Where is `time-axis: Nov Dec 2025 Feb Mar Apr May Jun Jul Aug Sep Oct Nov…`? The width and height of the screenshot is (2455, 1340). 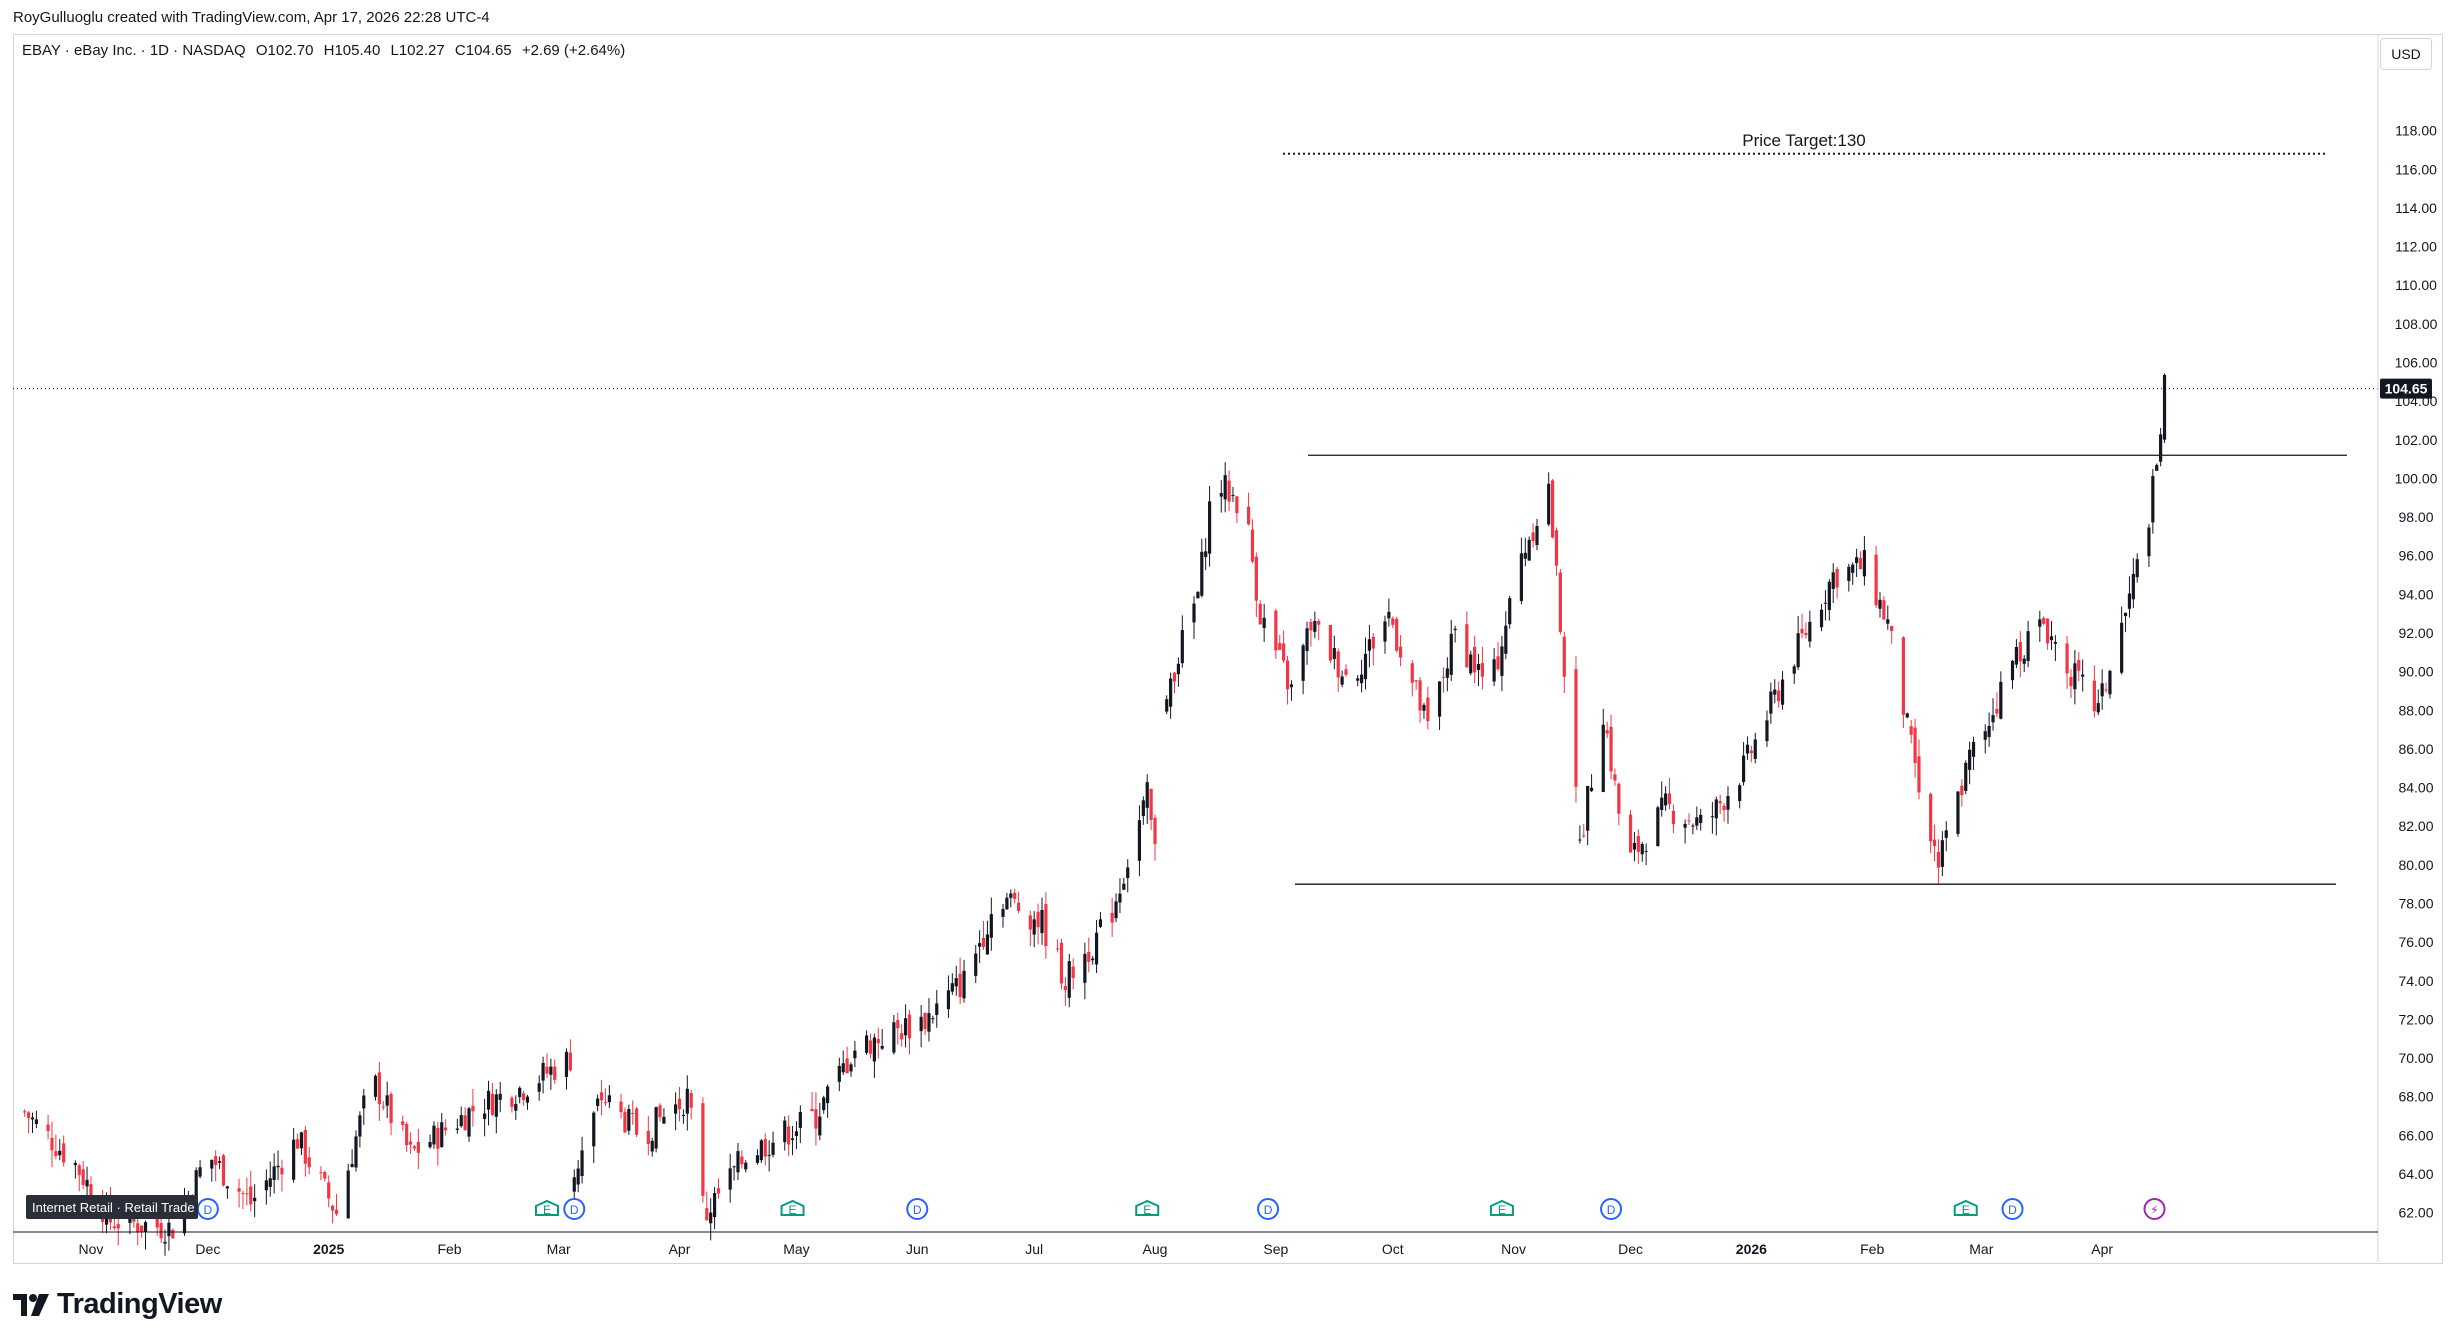
time-axis: Nov Dec 2025 Feb Mar Apr May Jun Jul Aug Sep Oct Nov… is located at coordinates (1195, 1244).